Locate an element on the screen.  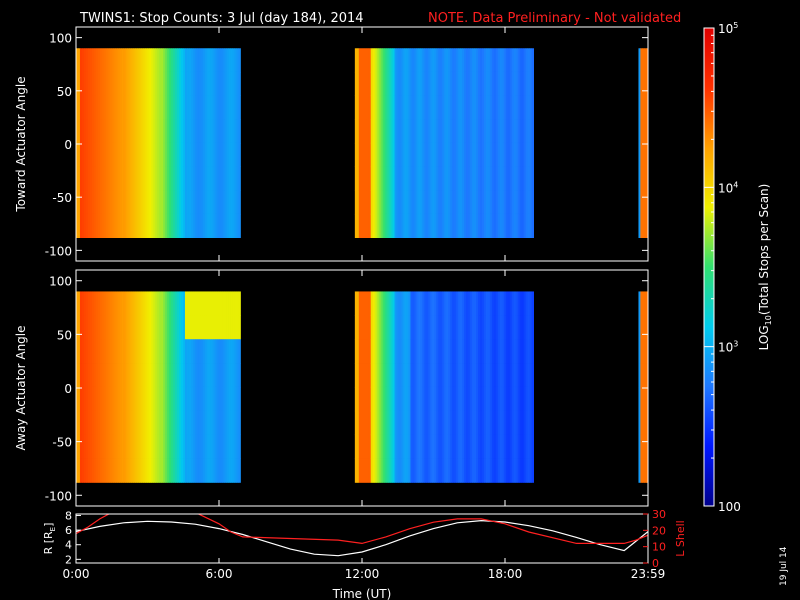
x-tick-label: 12:00 is located at coordinates (362, 574).